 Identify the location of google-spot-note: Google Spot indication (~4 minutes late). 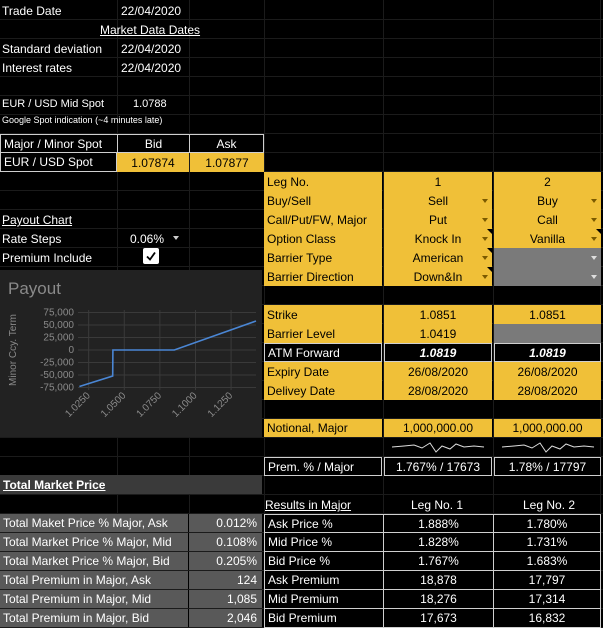
(82, 120).